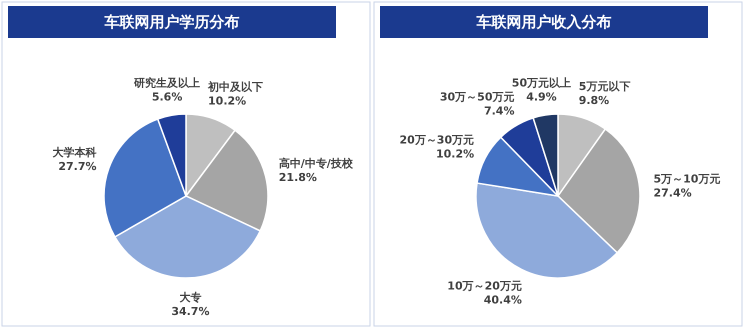  What do you see at coordinates (77, 167) in the screenshot?
I see `data-label: 27.7%` at bounding box center [77, 167].